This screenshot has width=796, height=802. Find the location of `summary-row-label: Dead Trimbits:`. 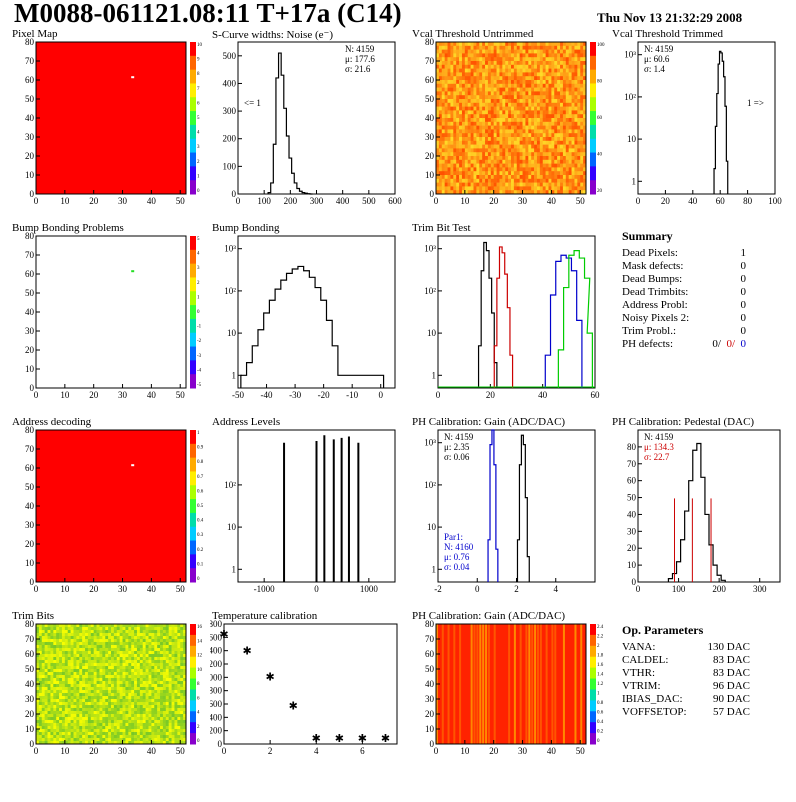

summary-row-label: Dead Trimbits: is located at coordinates (655, 292).